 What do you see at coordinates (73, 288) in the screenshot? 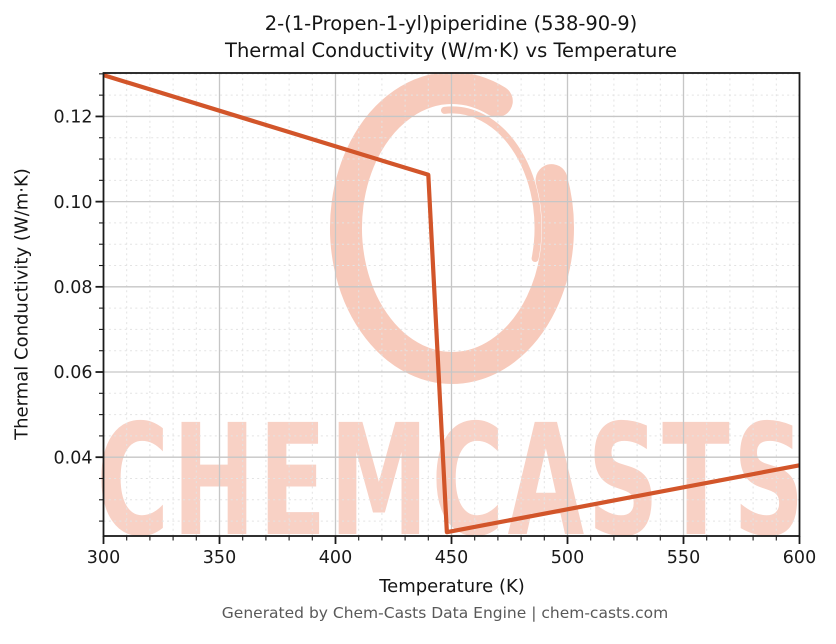
I see `y-tick-label: 0.08` at bounding box center [73, 288].